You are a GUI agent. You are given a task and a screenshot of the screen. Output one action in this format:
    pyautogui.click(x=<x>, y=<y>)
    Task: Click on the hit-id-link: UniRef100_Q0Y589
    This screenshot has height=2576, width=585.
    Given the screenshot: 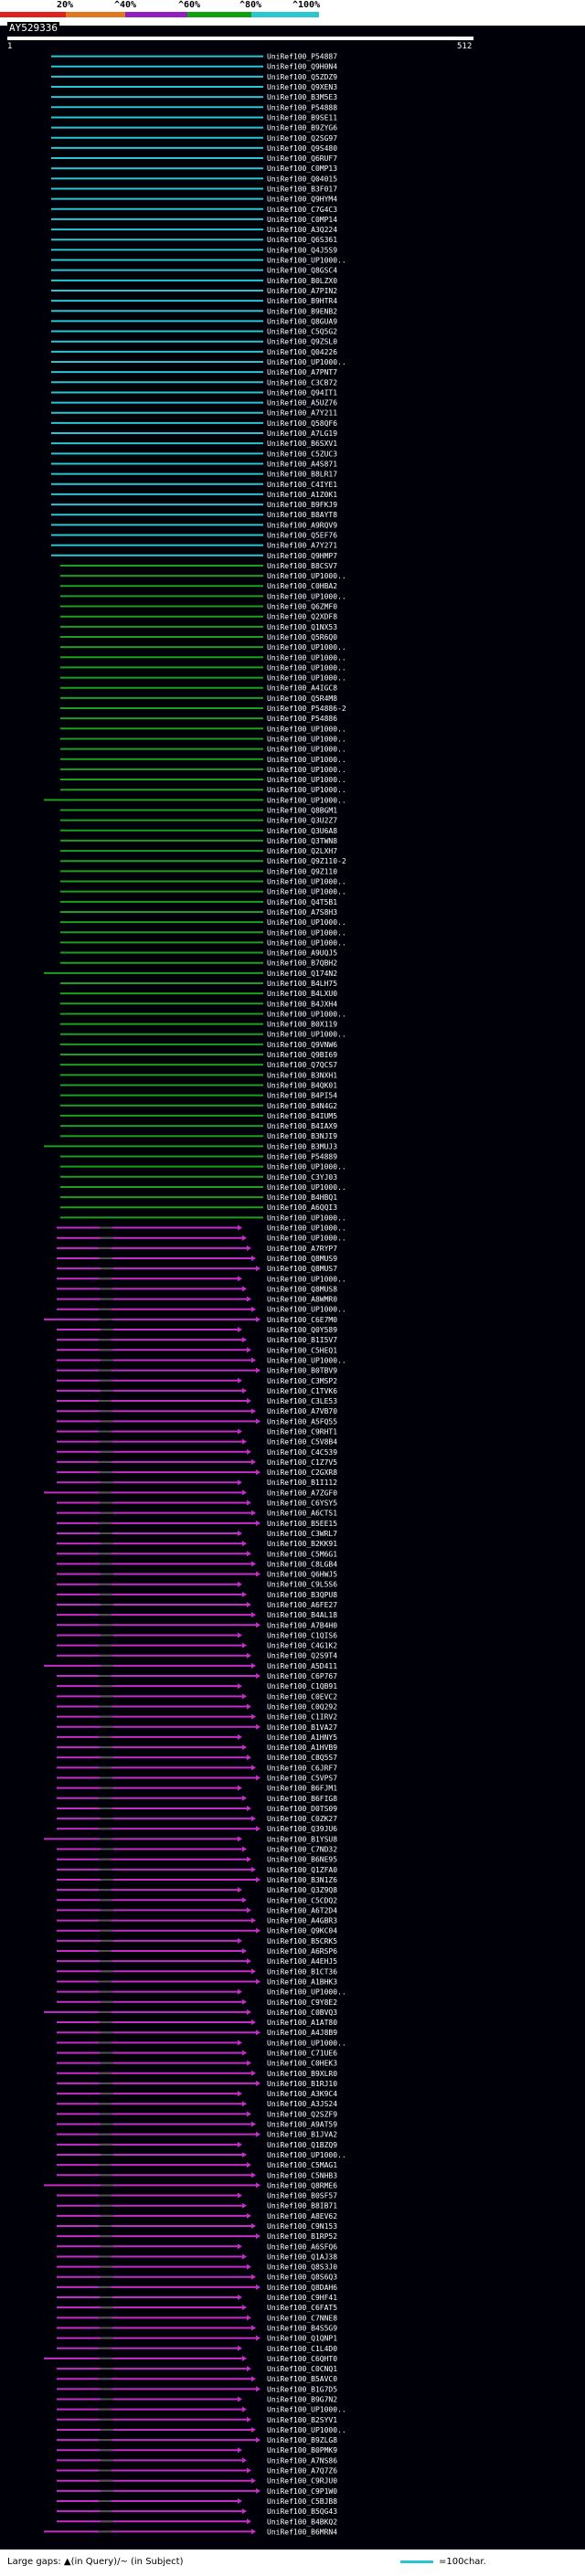 What is the action you would take?
    pyautogui.click(x=302, y=1330)
    